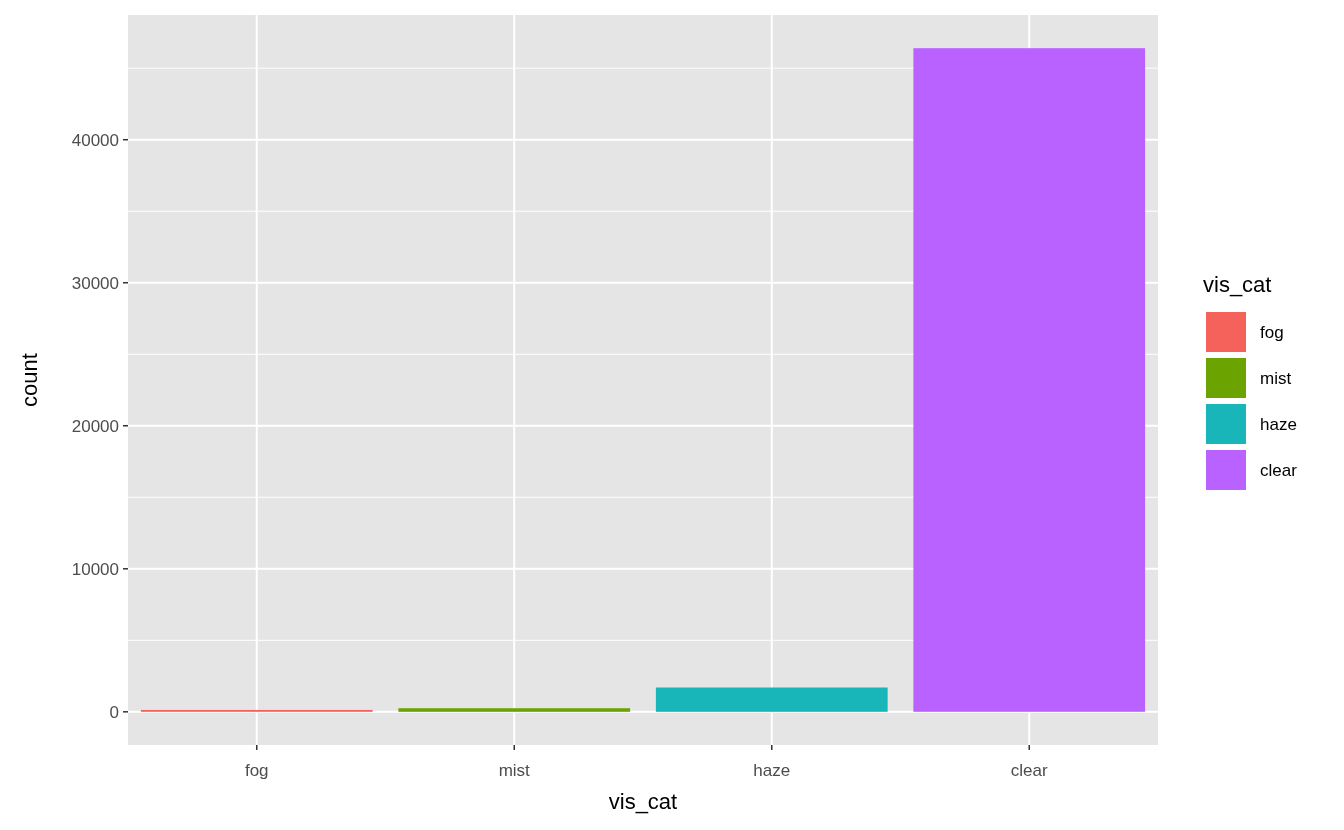 The height and width of the screenshot is (830, 1344). What do you see at coordinates (1272, 332) in the screenshot?
I see `legend-label: fog` at bounding box center [1272, 332].